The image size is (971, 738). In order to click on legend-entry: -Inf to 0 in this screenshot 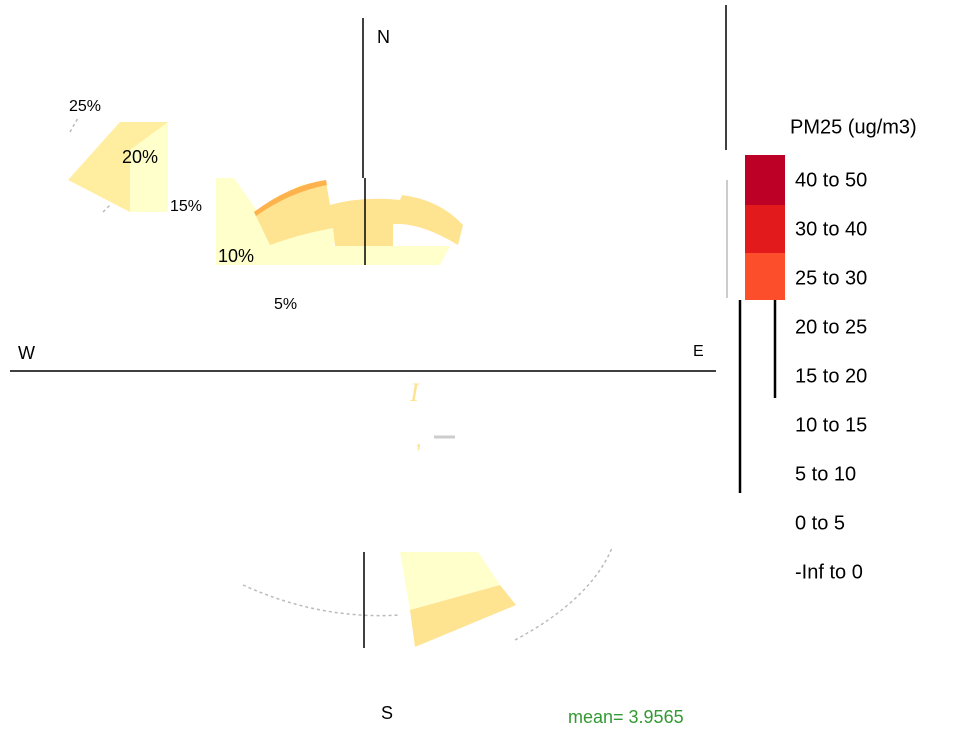, I will do `click(829, 572)`.